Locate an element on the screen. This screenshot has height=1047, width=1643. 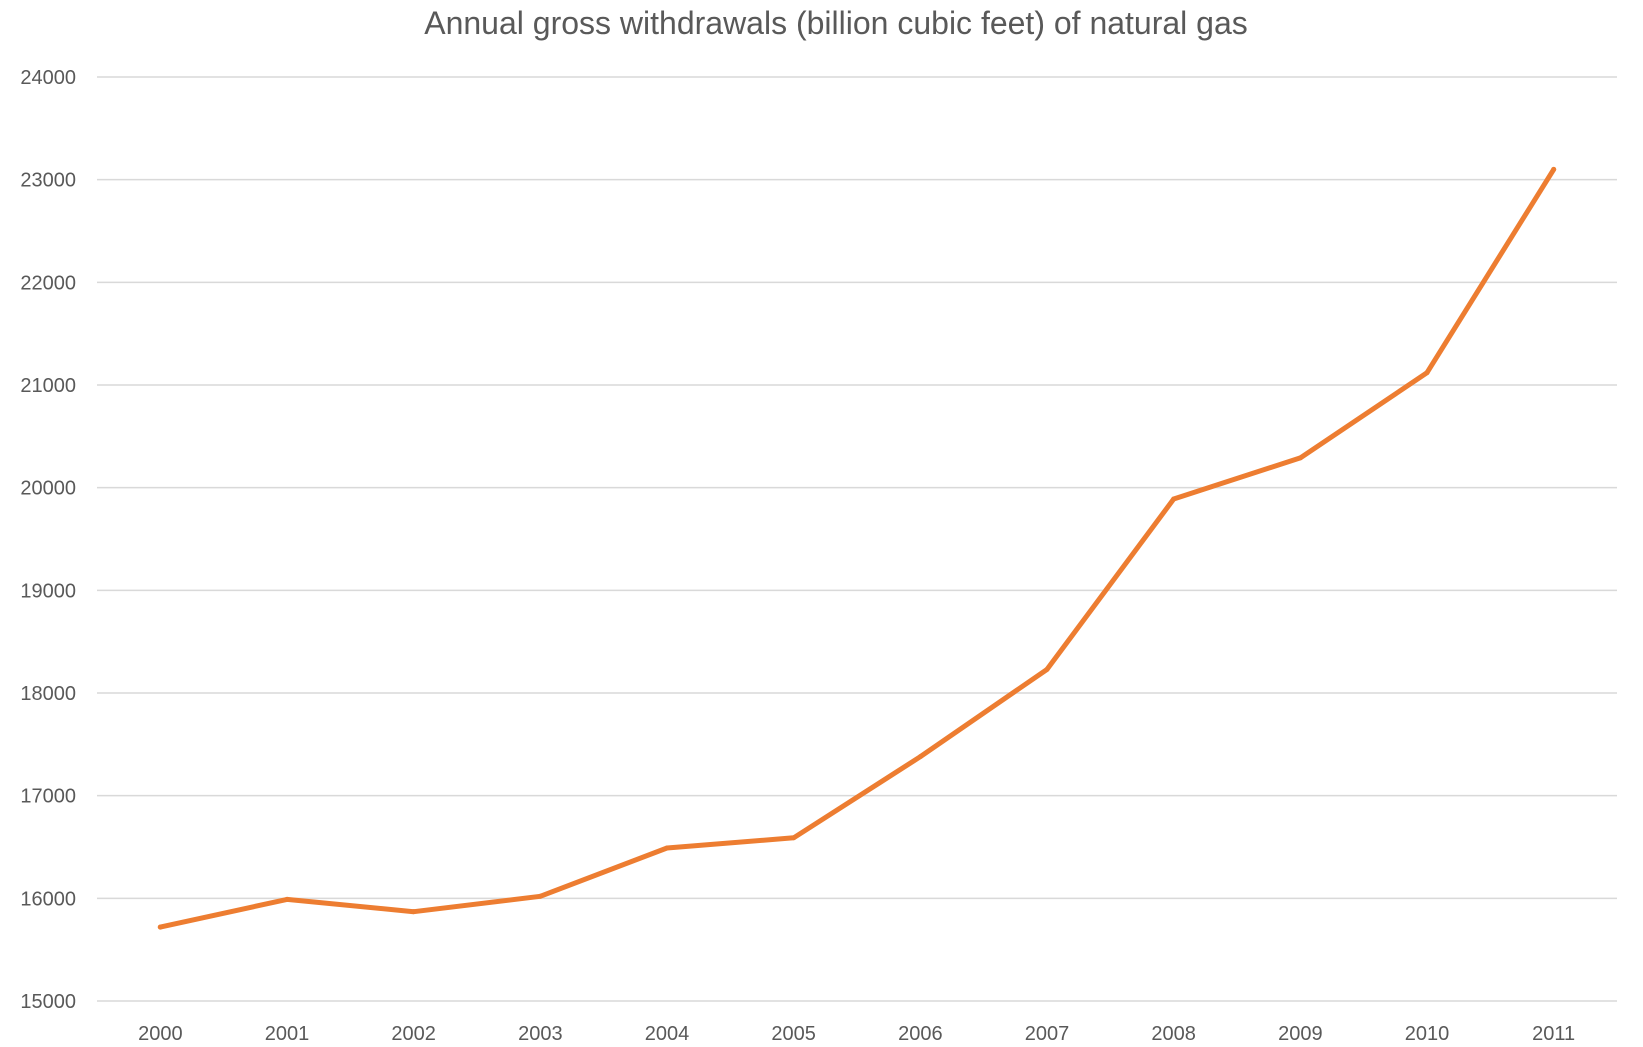
y-tick-label: 16000 is located at coordinates (48, 899).